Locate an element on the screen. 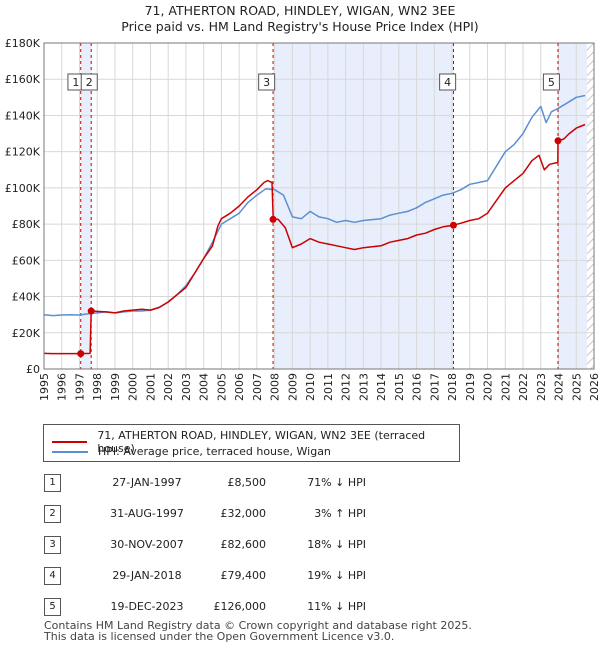  sale-number-badge: 2 is located at coordinates (52, 514).